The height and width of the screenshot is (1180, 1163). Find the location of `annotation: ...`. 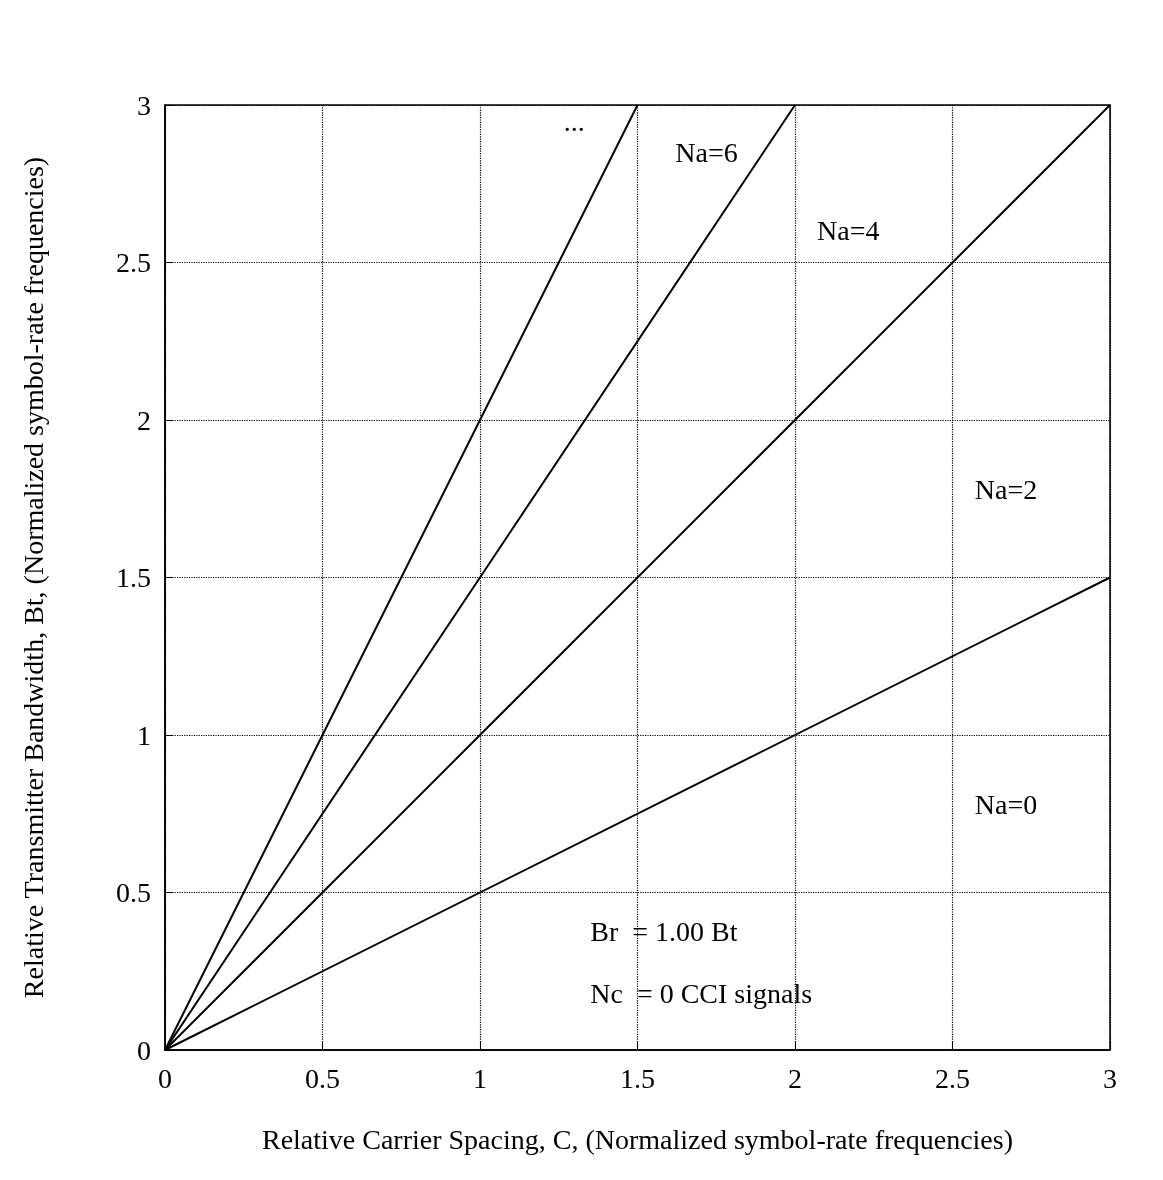

annotation: ... is located at coordinates (574, 121).